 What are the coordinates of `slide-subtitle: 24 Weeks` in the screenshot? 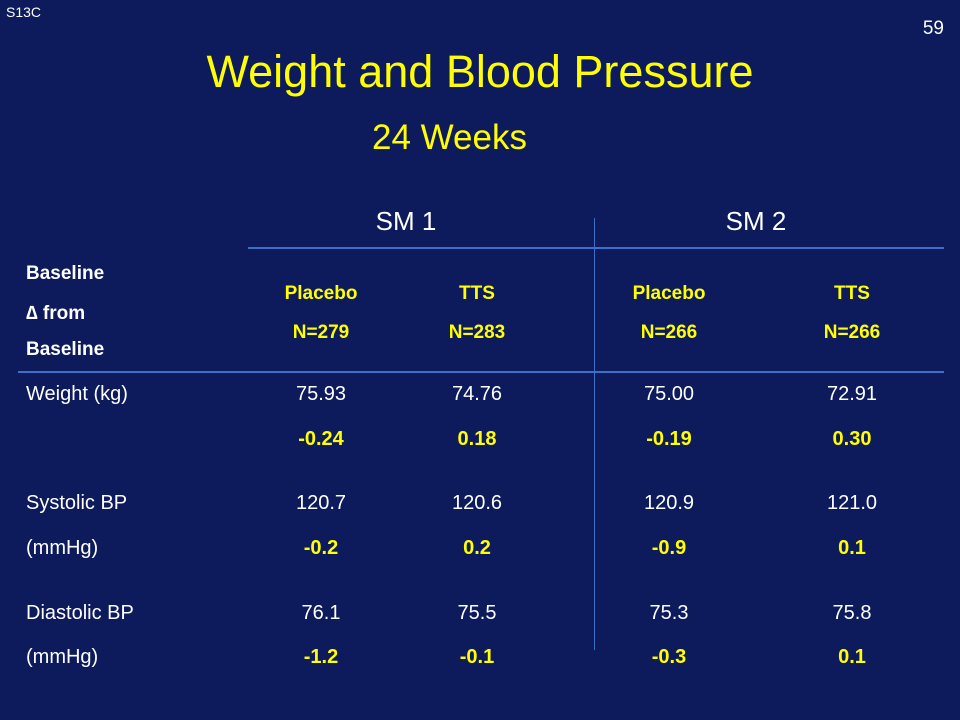 It's located at (449, 137).